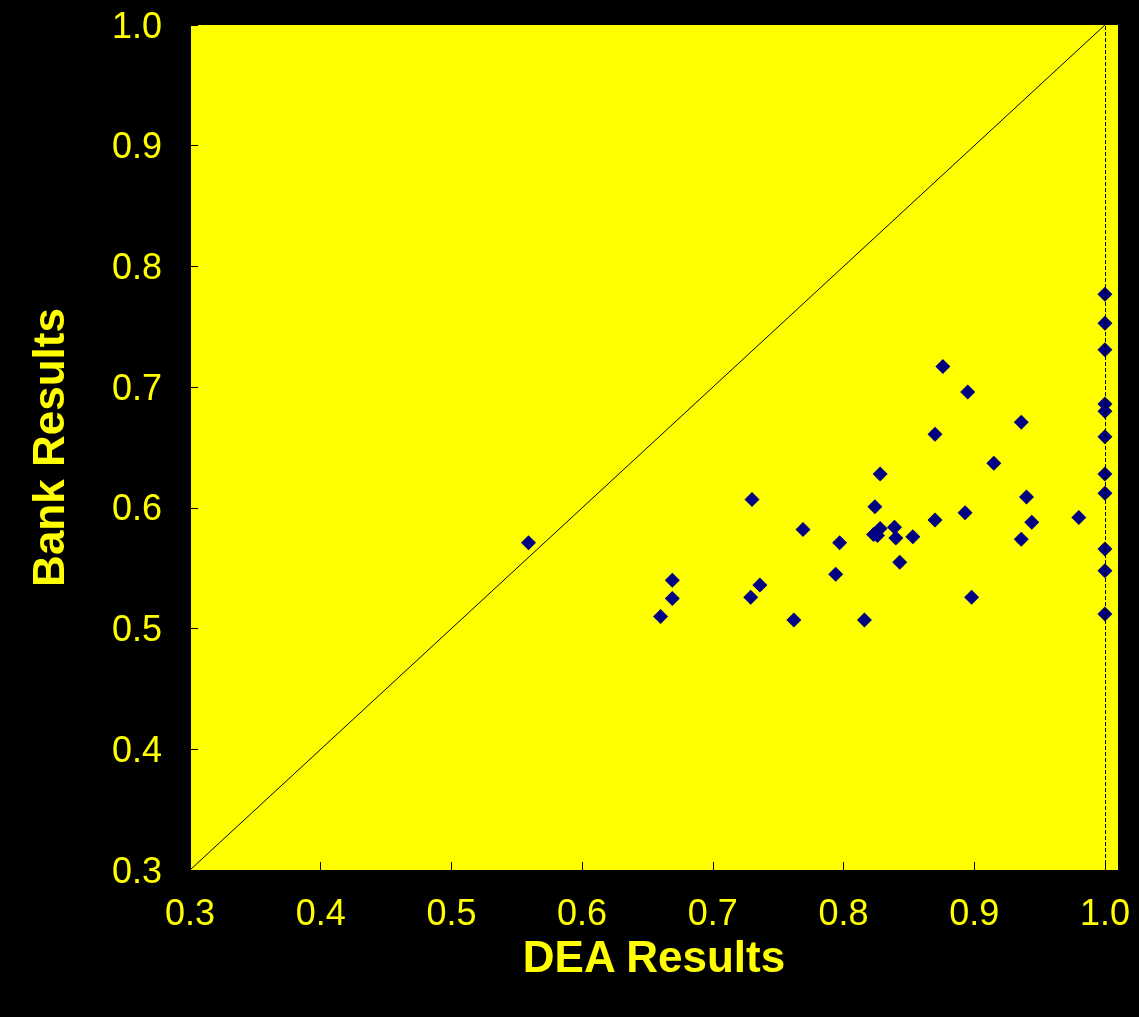  What do you see at coordinates (136, 387) in the screenshot?
I see `y-tick-label: 0.7` at bounding box center [136, 387].